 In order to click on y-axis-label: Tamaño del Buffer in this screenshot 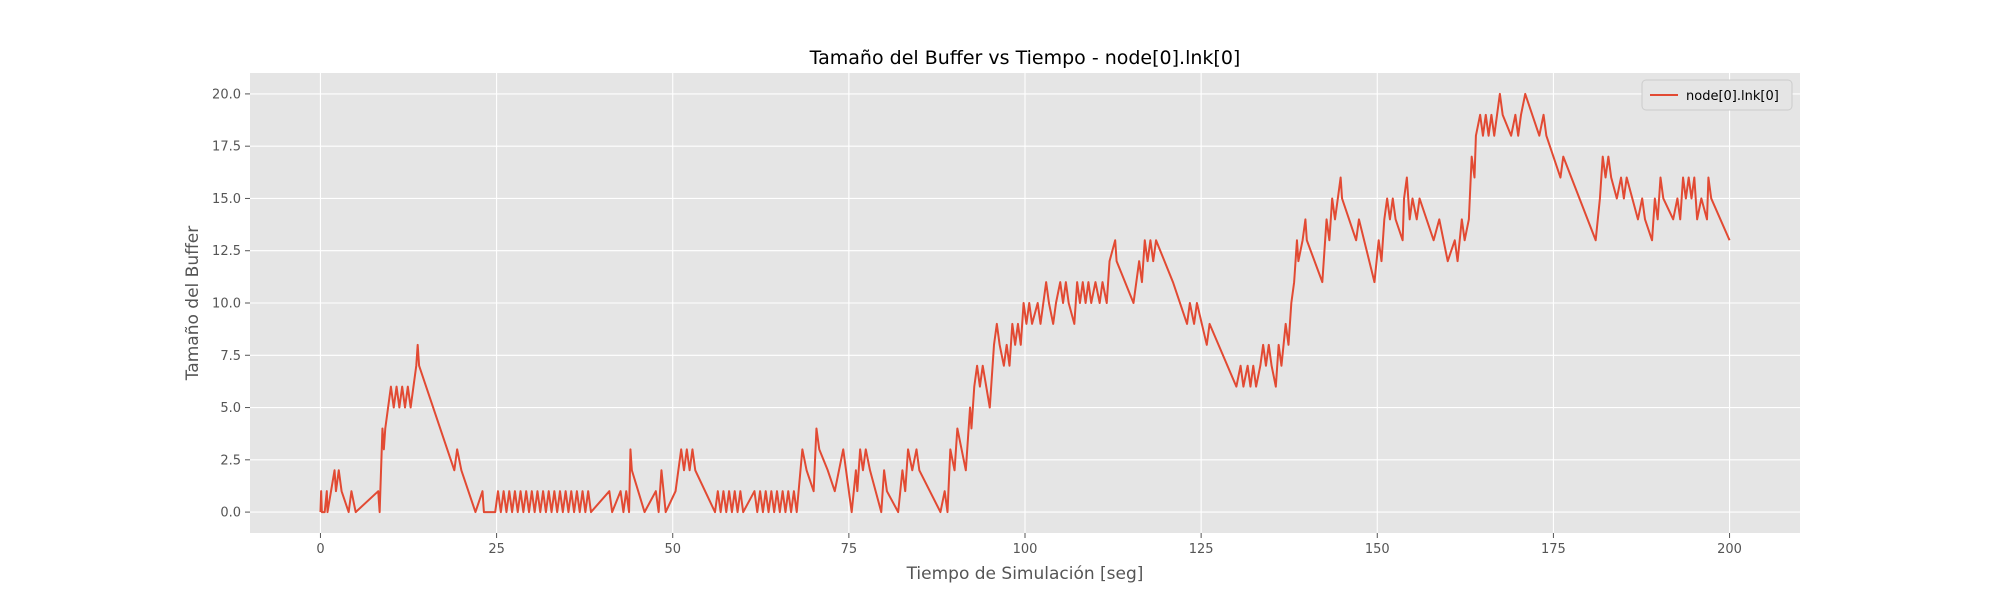, I will do `click(193, 304)`.